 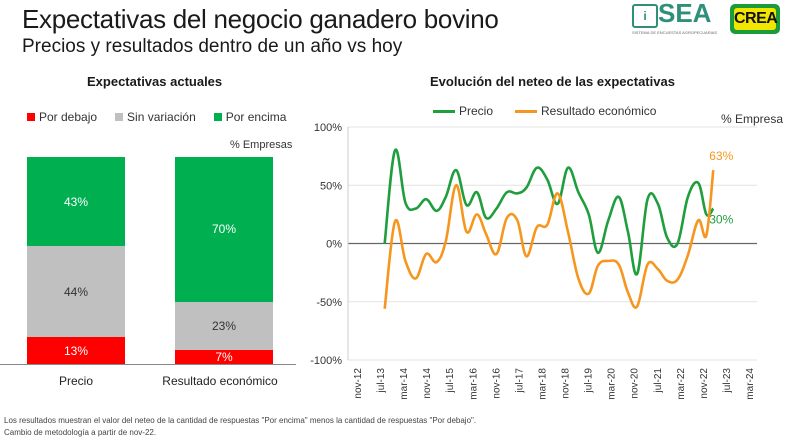 What do you see at coordinates (589, 381) in the screenshot?
I see `x-tick-label: jul-19` at bounding box center [589, 381].